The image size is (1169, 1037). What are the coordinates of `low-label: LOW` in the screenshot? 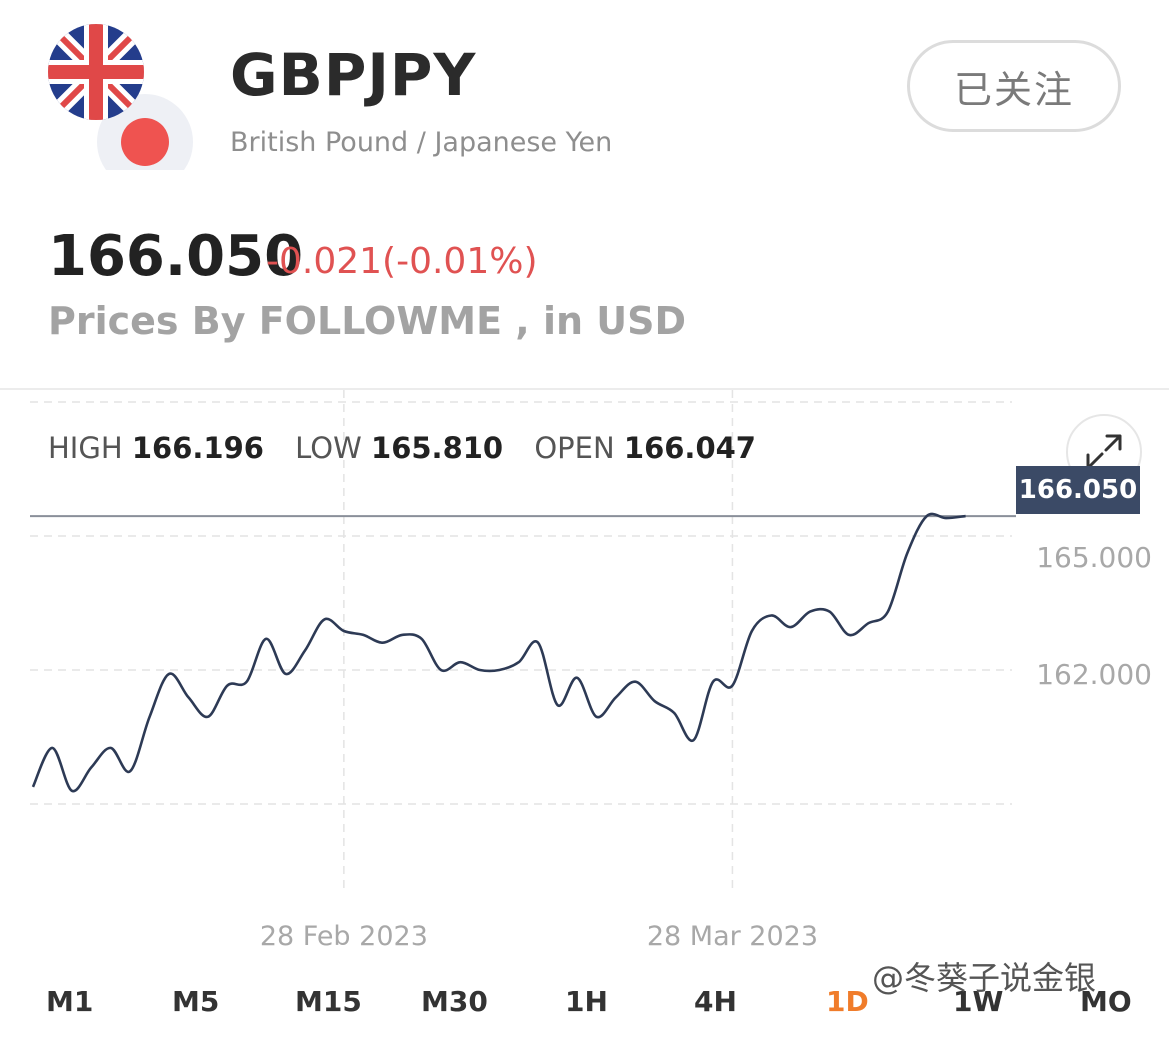 It's located at (328, 448).